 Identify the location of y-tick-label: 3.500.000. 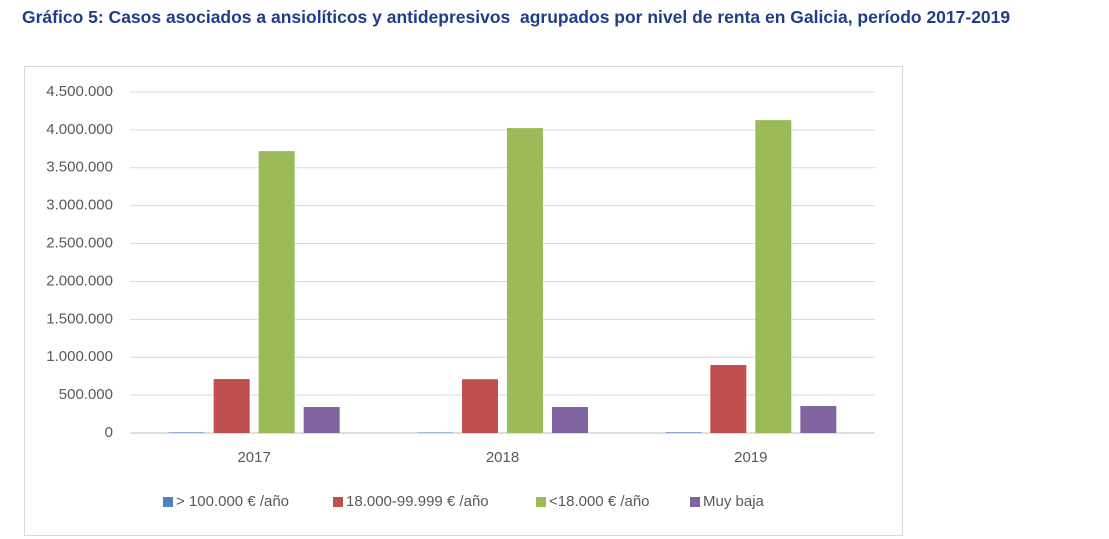
(79, 167).